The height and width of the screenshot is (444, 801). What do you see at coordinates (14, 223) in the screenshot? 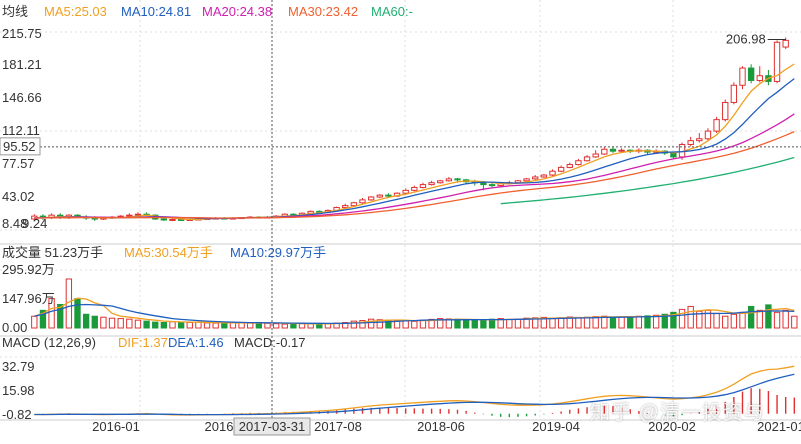
I see `price-tick-label: 8.48` at bounding box center [14, 223].